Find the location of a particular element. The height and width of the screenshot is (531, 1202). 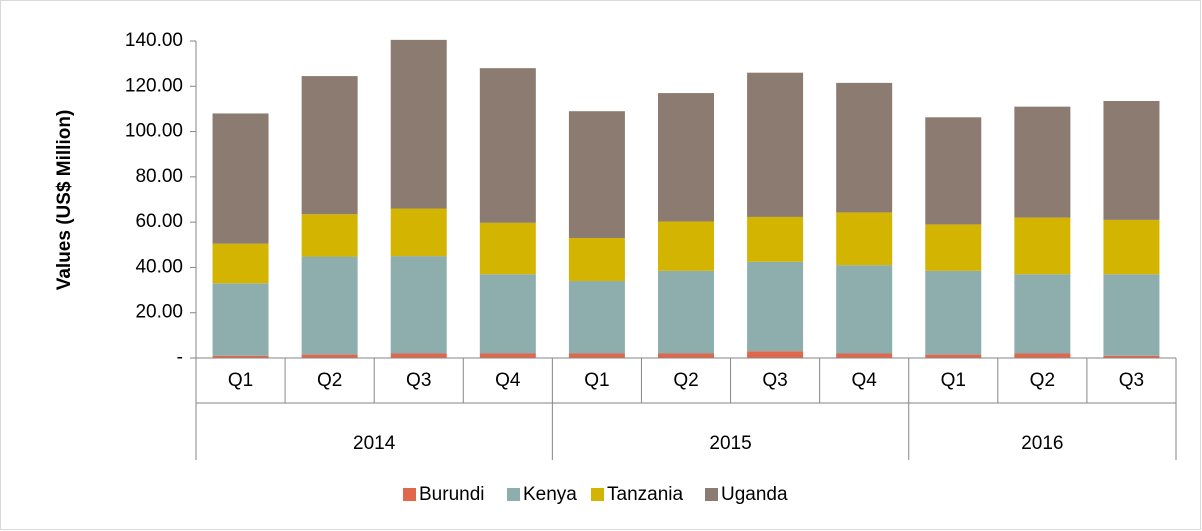

y-tick-label: 40.00 is located at coordinates (159, 266).